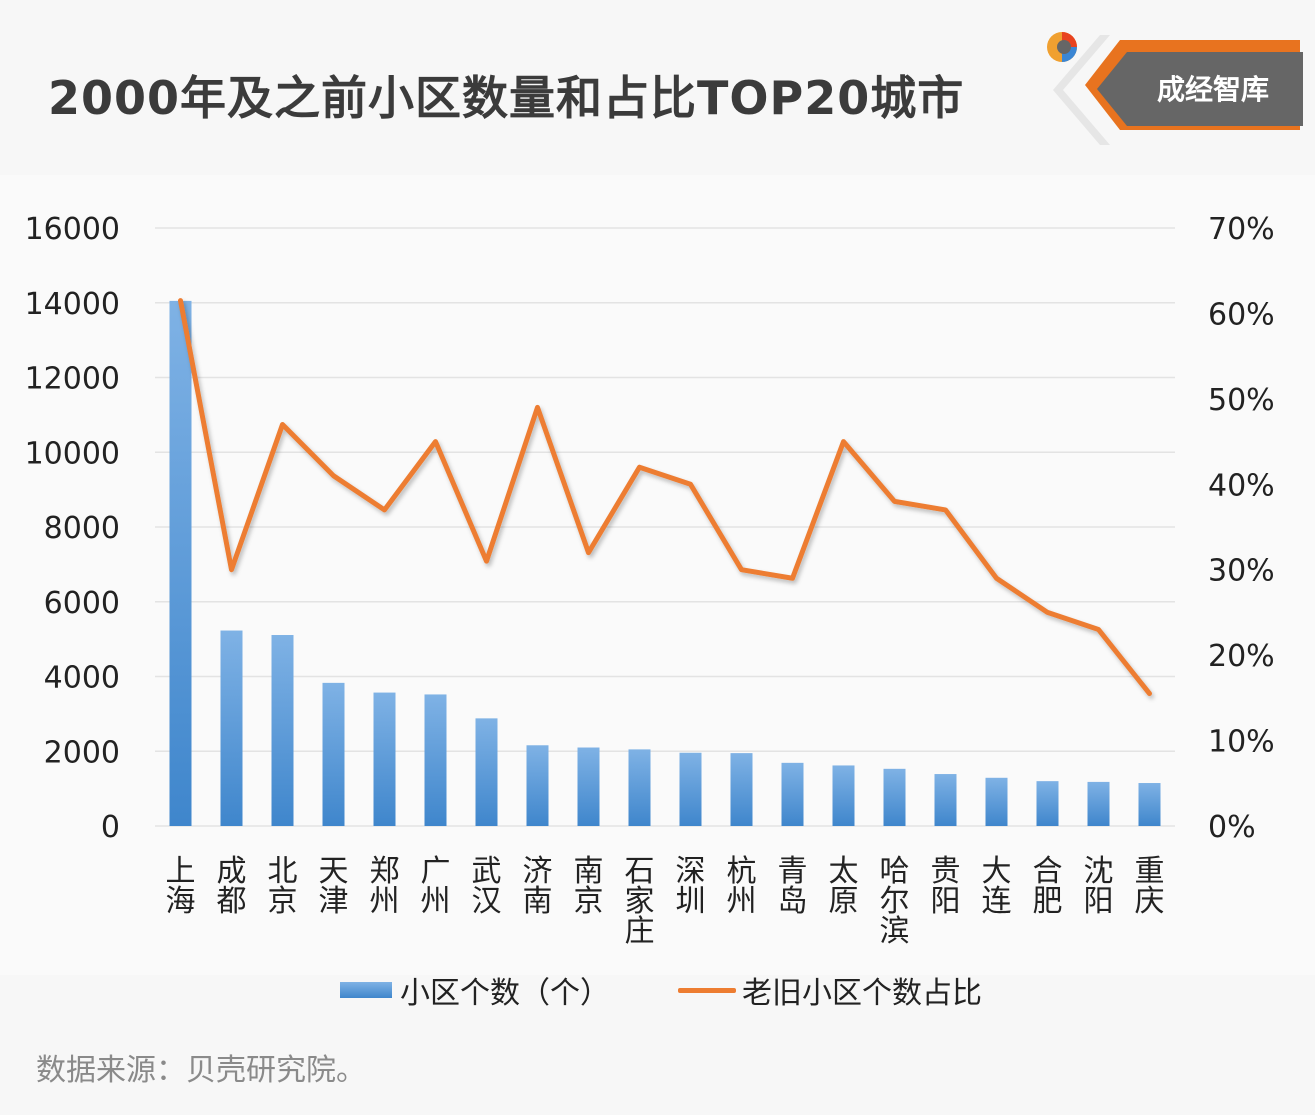 This screenshot has height=1115, width=1315. I want to click on legend-bar-label: 小区个数（个）, so click(505, 993).